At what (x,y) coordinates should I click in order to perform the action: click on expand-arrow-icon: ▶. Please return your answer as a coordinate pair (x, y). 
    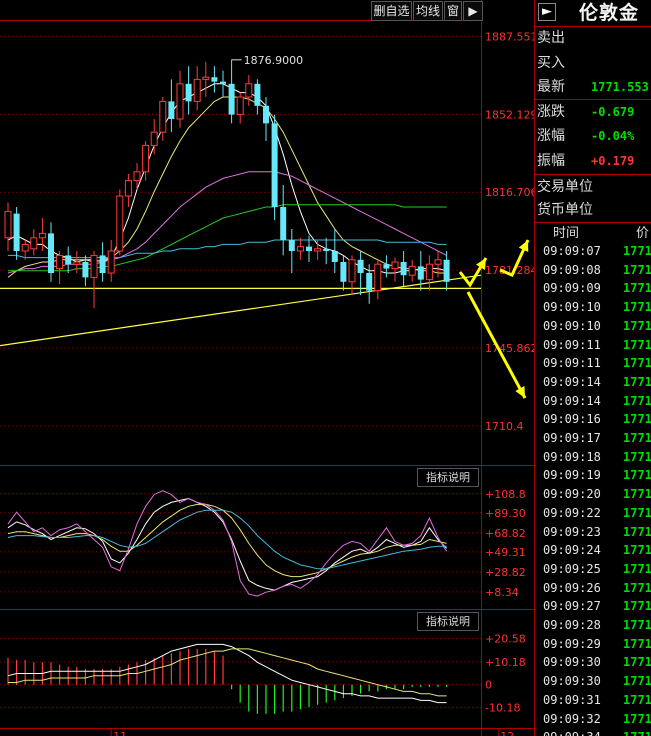
    Looking at the image, I should click on (473, 11).